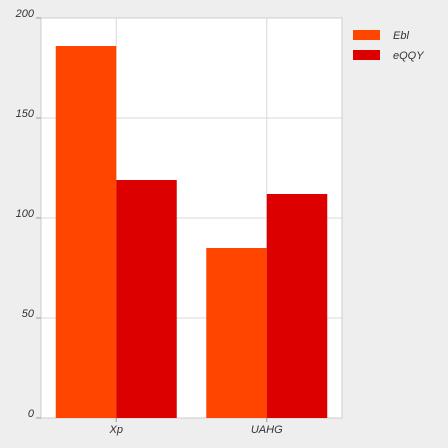  Describe the element at coordinates (31, 414) in the screenshot. I see `y-tick-label: 0` at that location.